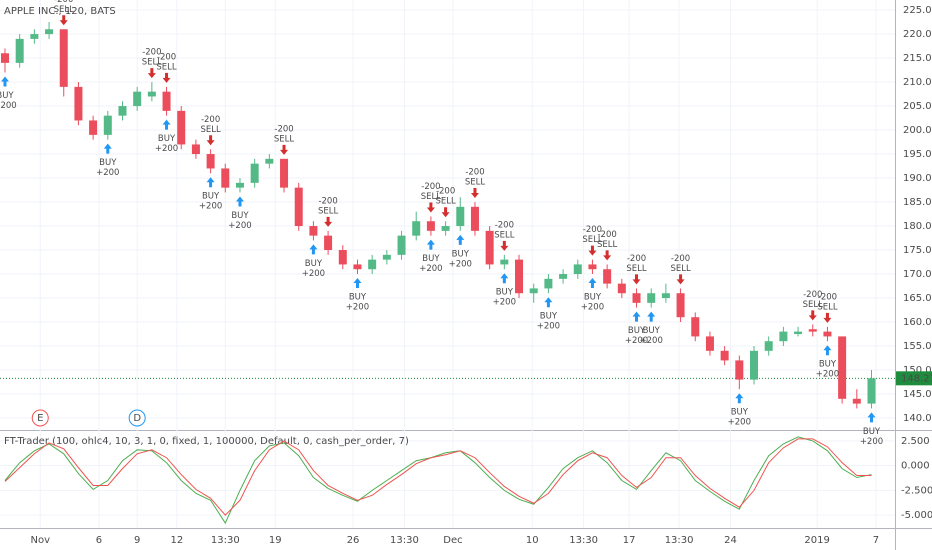 This screenshot has width=932, height=550. I want to click on event-label: D, so click(137, 418).